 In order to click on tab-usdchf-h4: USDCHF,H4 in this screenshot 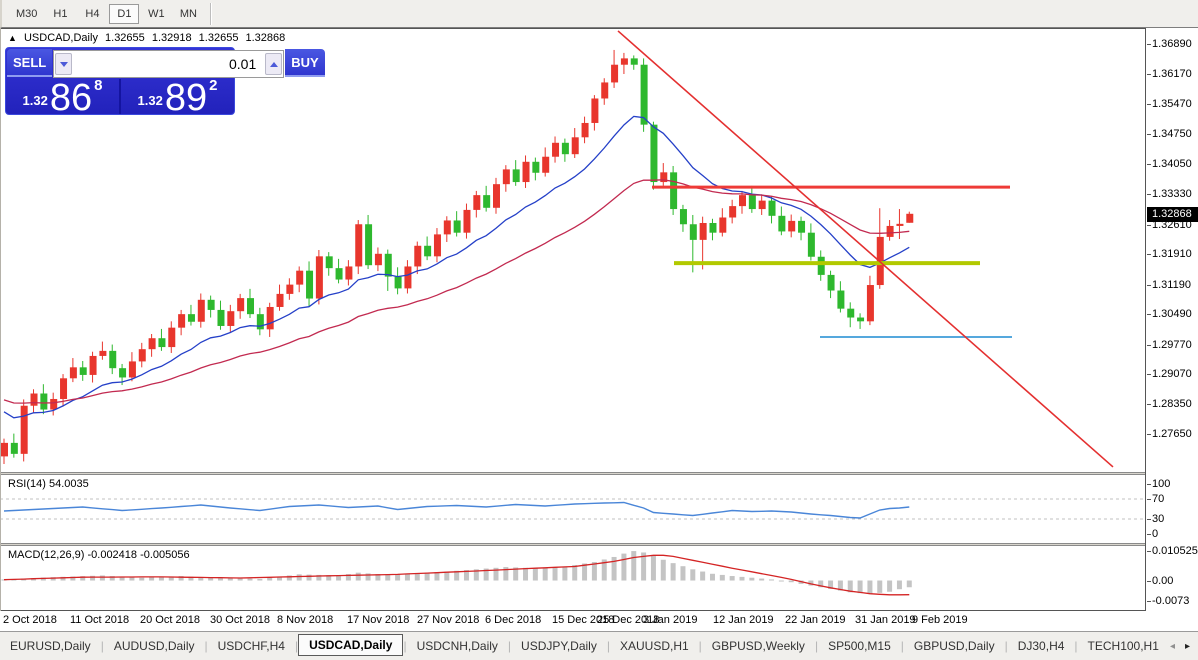, I will do `click(251, 646)`.